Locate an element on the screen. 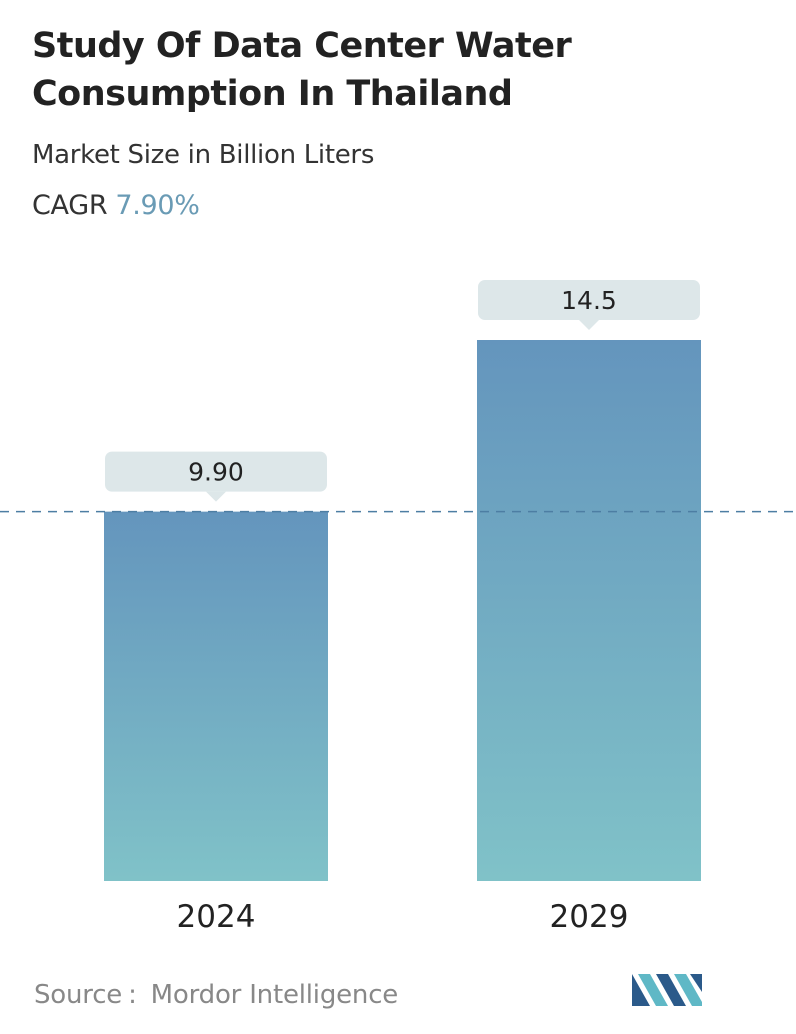 This screenshot has width=796, height=1034. value-label-box-2029 is located at coordinates (589, 300).